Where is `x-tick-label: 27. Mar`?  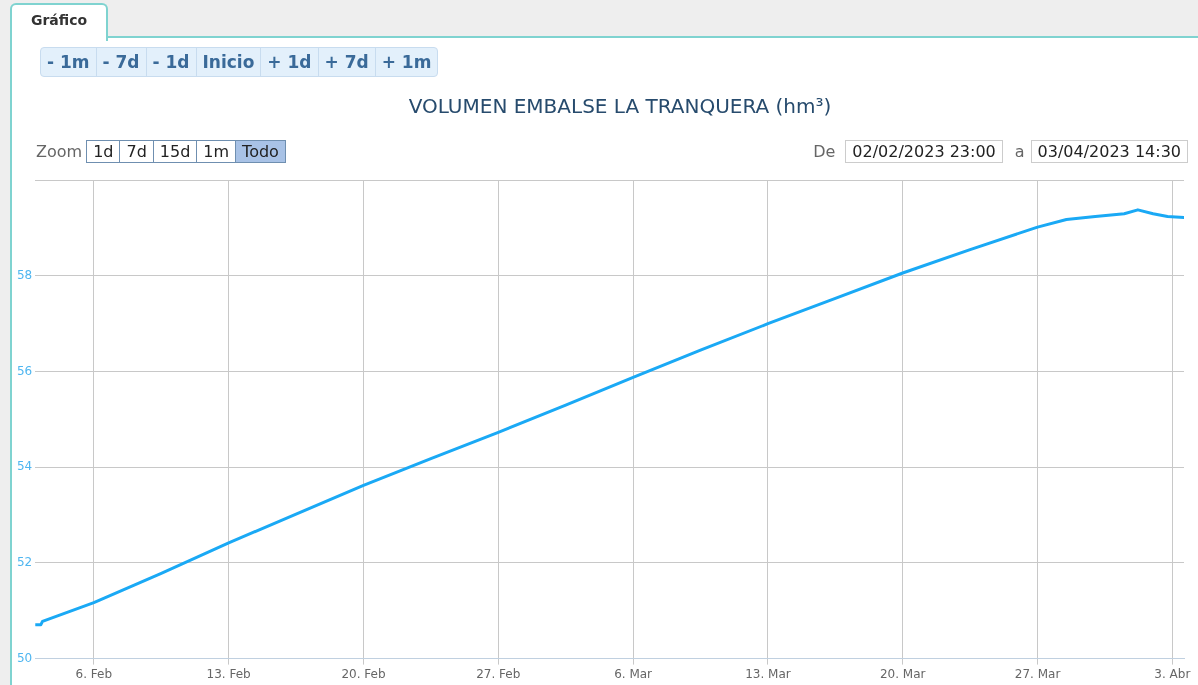 x-tick-label: 27. Mar is located at coordinates (1037, 673).